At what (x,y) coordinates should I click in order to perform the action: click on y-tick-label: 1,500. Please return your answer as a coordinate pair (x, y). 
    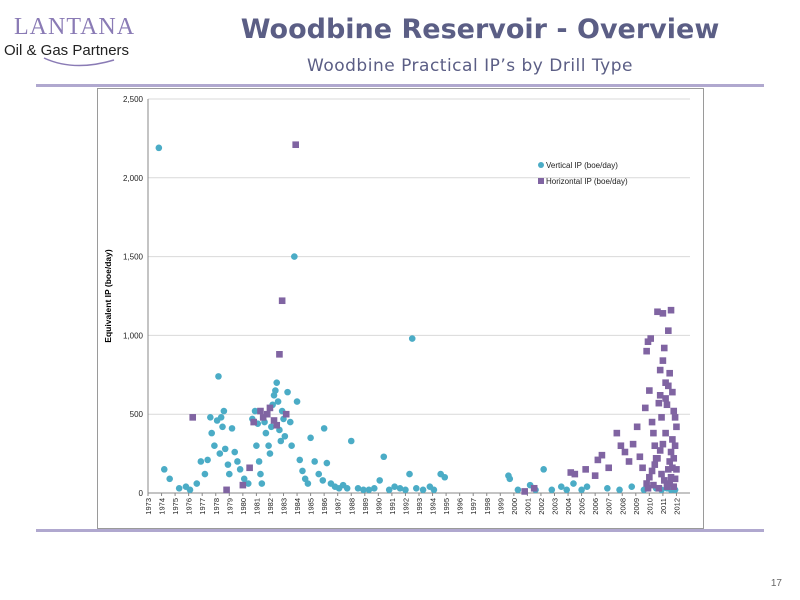
    Looking at the image, I should click on (133, 257).